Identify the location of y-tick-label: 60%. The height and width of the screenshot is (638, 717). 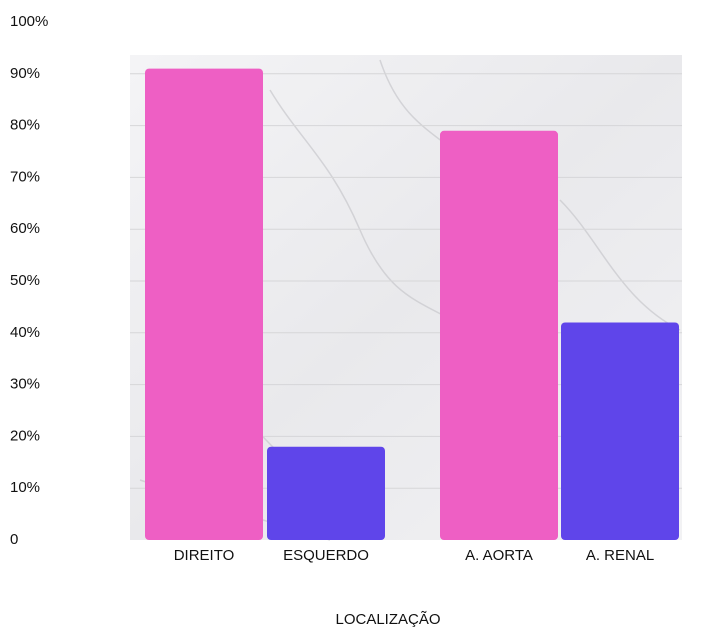
(25, 228).